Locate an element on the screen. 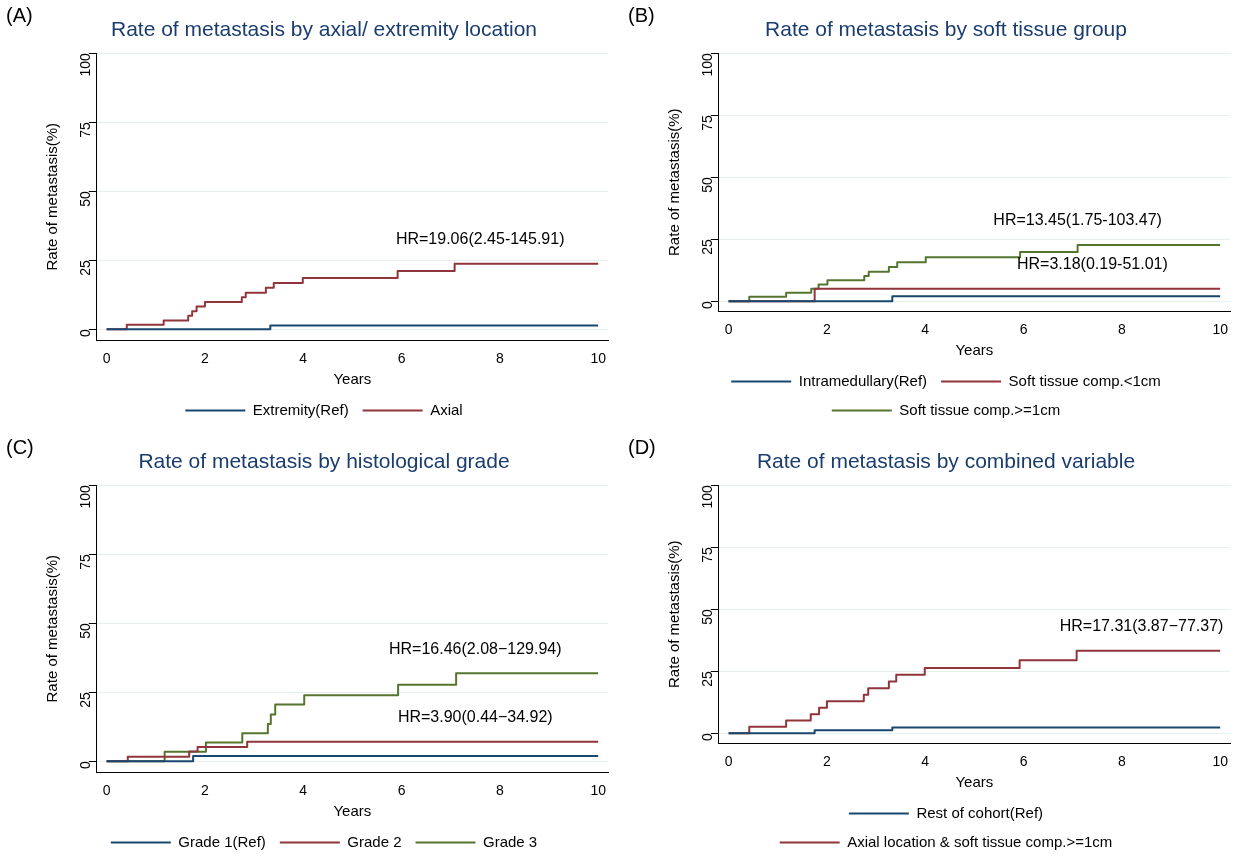  text: (C) is located at coordinates (20, 447).